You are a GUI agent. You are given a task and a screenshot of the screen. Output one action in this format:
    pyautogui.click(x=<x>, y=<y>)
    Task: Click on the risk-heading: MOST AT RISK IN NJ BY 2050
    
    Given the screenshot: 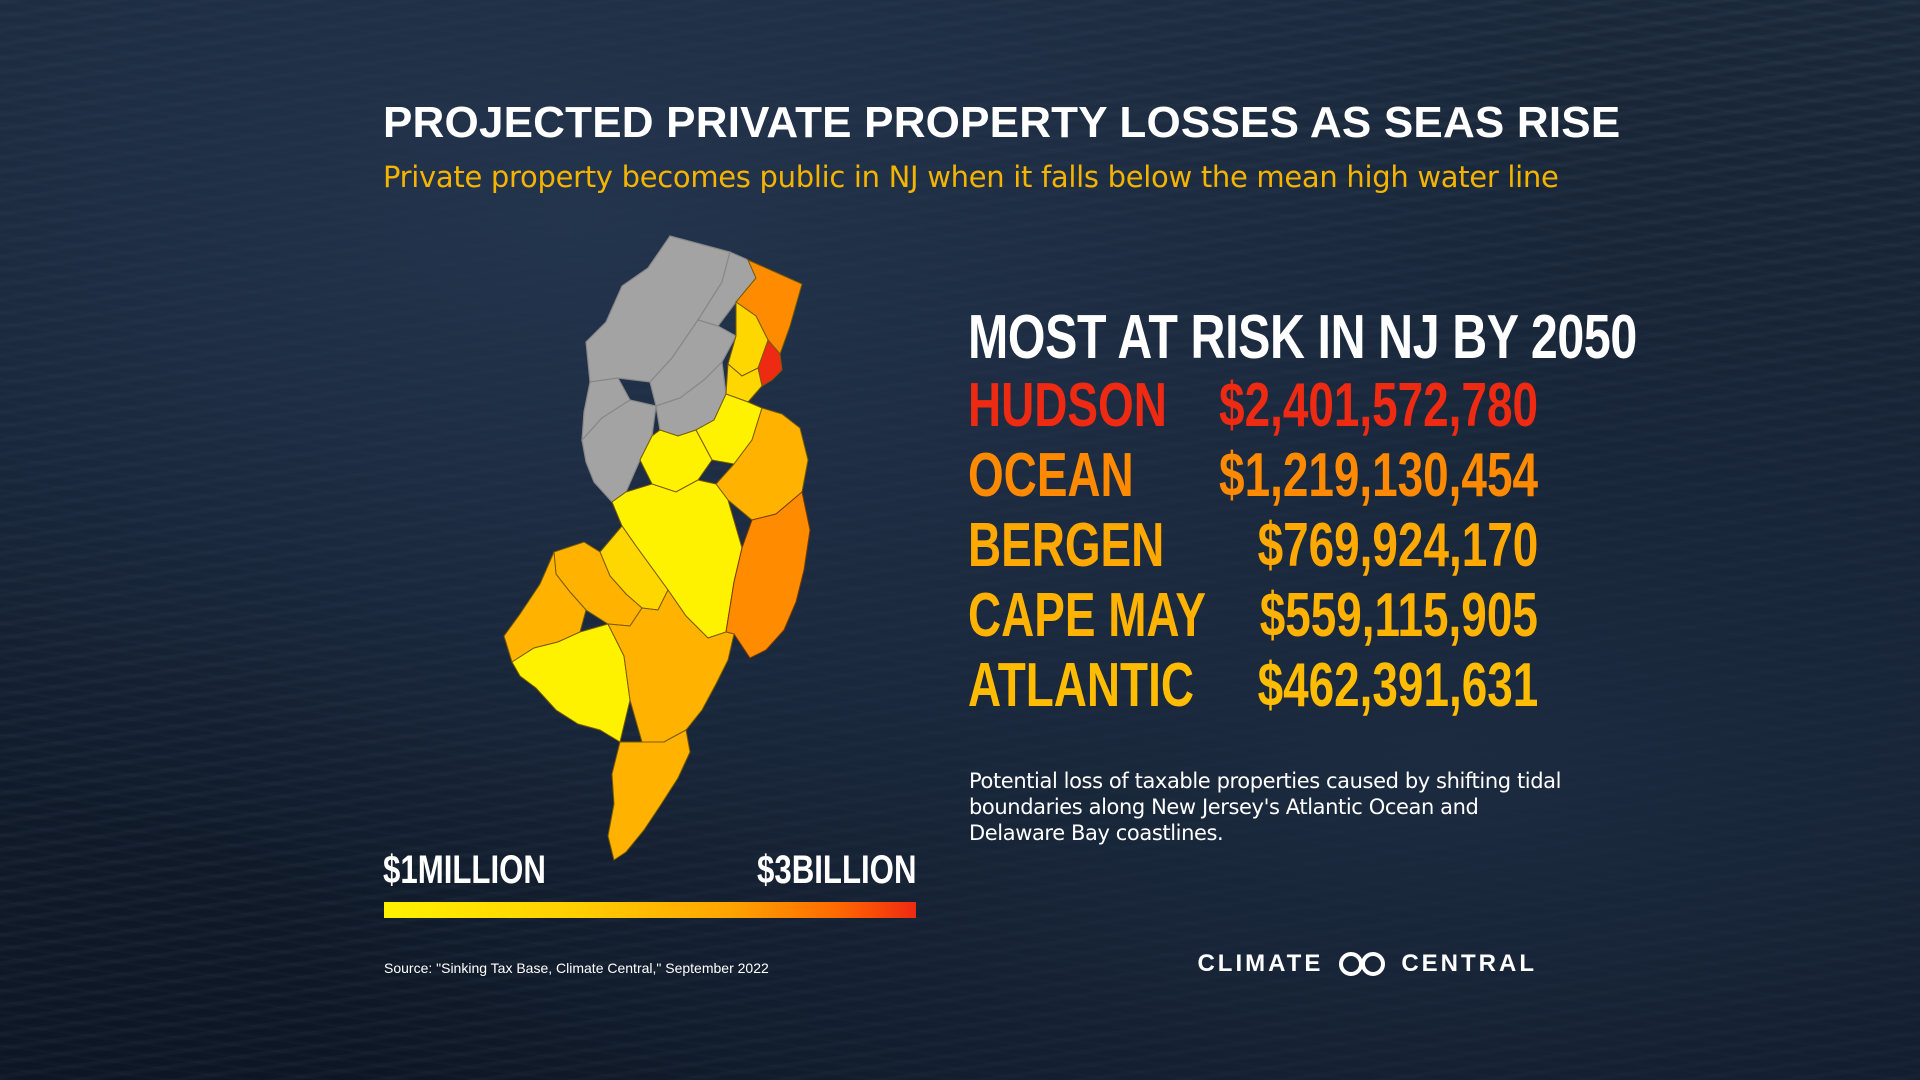 What is the action you would take?
    pyautogui.click(x=1302, y=337)
    